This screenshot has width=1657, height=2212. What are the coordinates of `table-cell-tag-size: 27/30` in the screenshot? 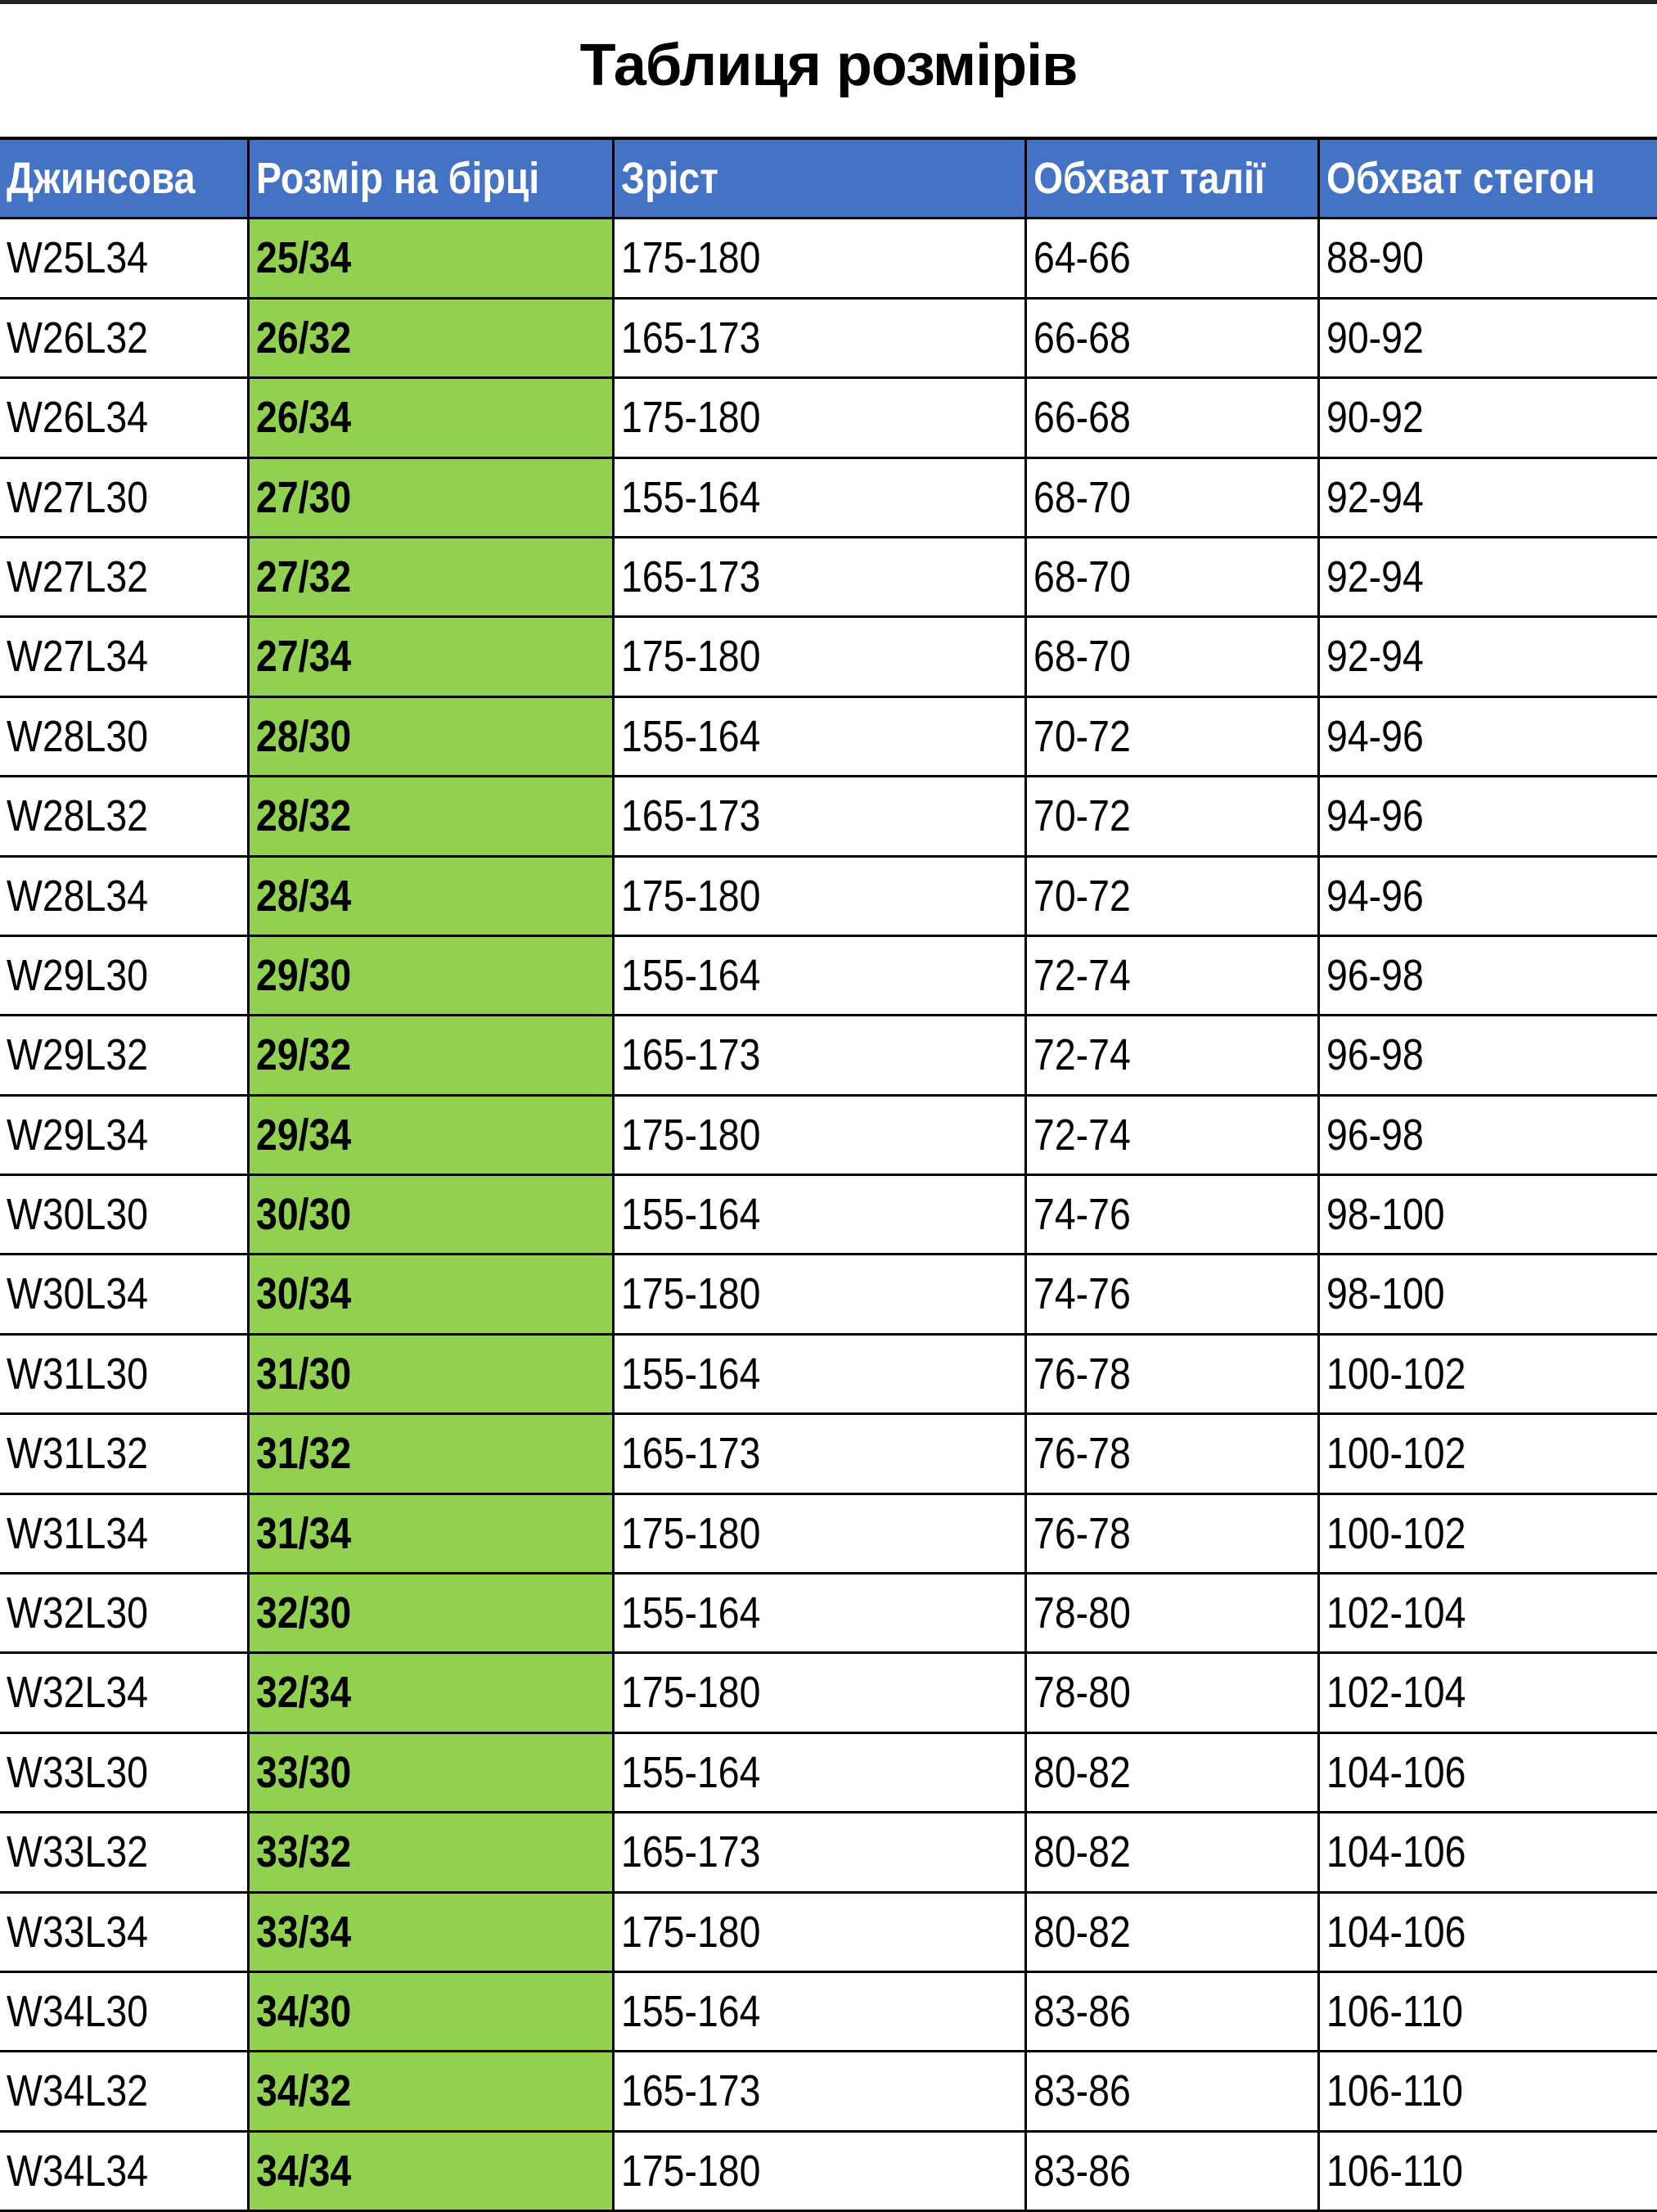 It's located at (432, 498).